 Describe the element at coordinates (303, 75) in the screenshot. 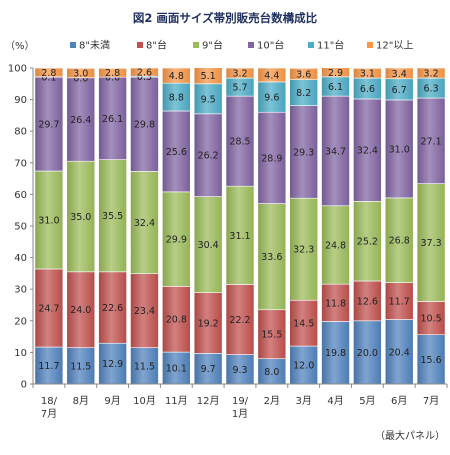

I see `data-label: 3.6` at that location.